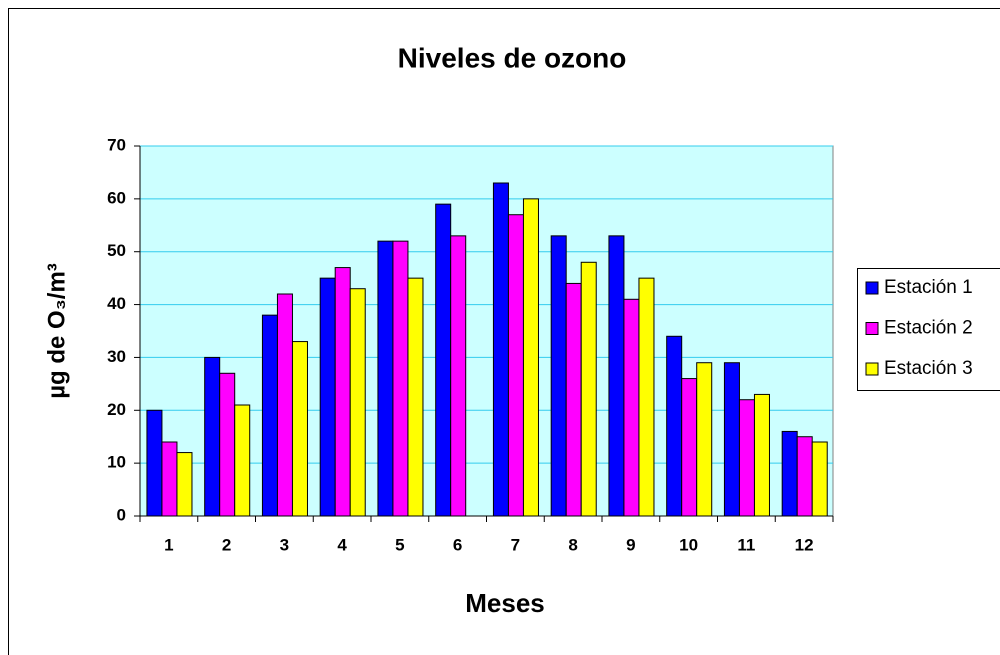  What do you see at coordinates (505, 603) in the screenshot?
I see `x-axis-label: Meses` at bounding box center [505, 603].